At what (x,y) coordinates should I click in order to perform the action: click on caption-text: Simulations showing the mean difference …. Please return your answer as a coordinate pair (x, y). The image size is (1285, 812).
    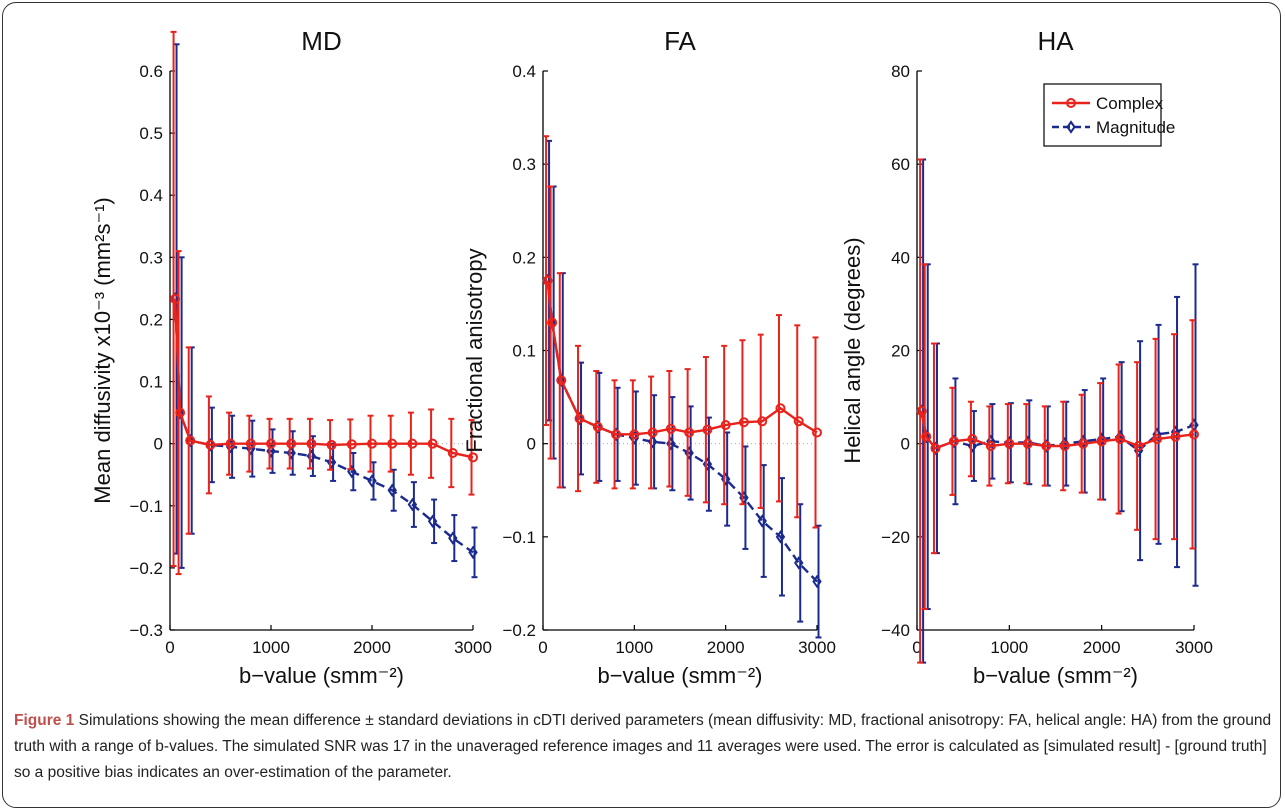
    Looking at the image, I should click on (643, 746).